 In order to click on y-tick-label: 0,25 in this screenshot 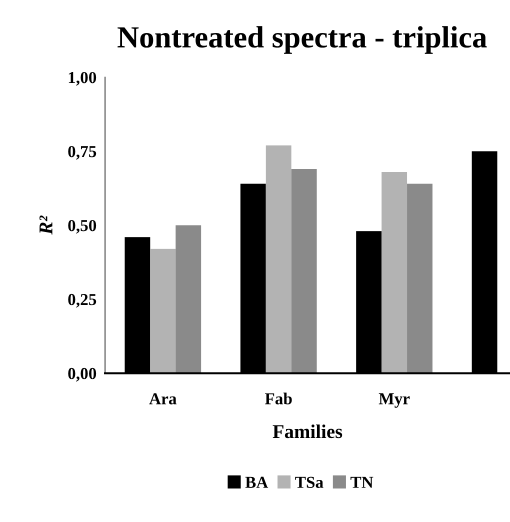, I will do `click(82, 301)`.